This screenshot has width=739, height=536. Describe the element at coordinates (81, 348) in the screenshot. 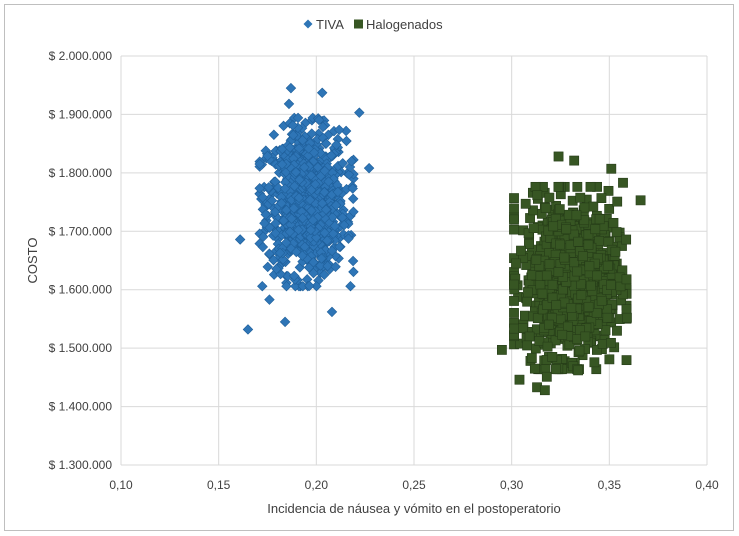

I see `y-tick-label: $ 1.500.000` at that location.